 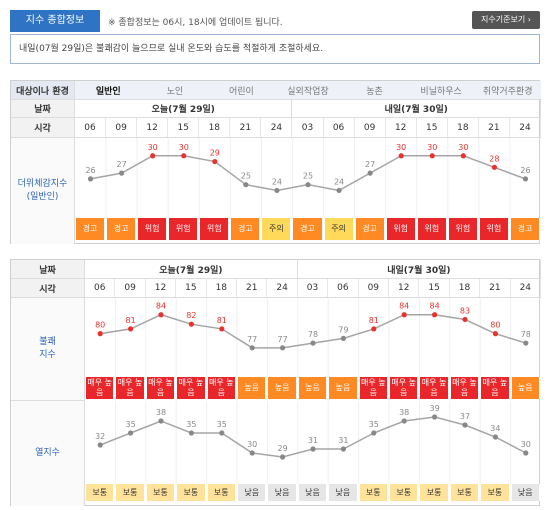 What do you see at coordinates (465, 310) in the screenshot?
I see `data-label: 83` at bounding box center [465, 310].